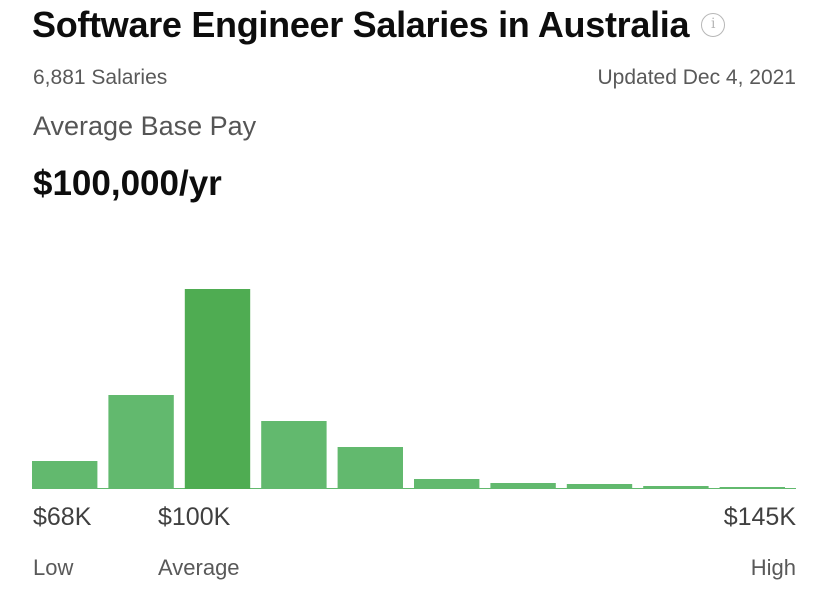  What do you see at coordinates (62, 517) in the screenshot?
I see `axis-low-value: $68K` at bounding box center [62, 517].